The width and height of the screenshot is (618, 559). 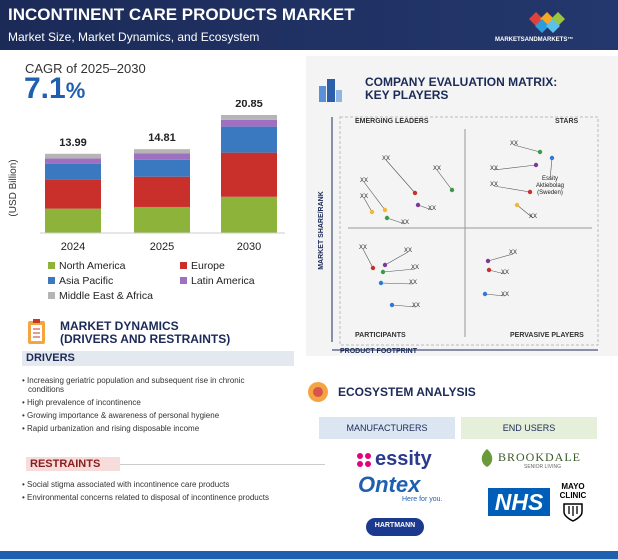 What do you see at coordinates (407, 392) in the screenshot?
I see `ecosystem-title: ECOSYSTEM ANALYSIS` at bounding box center [407, 392].